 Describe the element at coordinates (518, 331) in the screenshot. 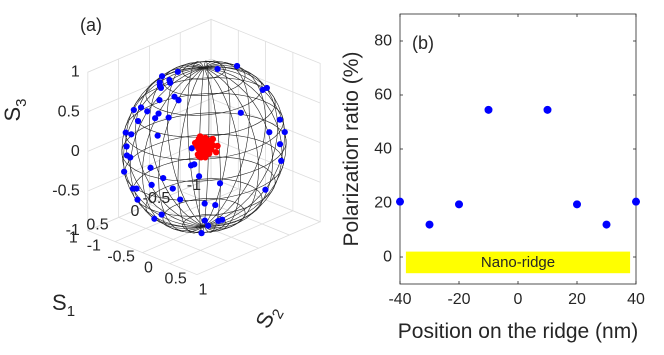

I see `x-axis-label: Position on the ridge (nm)` at that location.